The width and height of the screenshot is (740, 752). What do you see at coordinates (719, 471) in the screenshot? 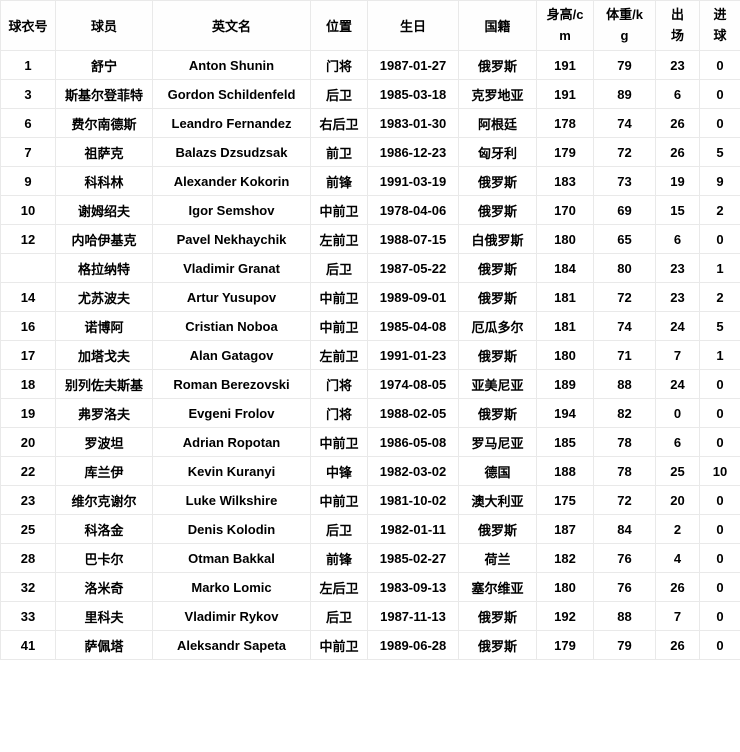
I see `goals-cell: 10` at bounding box center [719, 471].